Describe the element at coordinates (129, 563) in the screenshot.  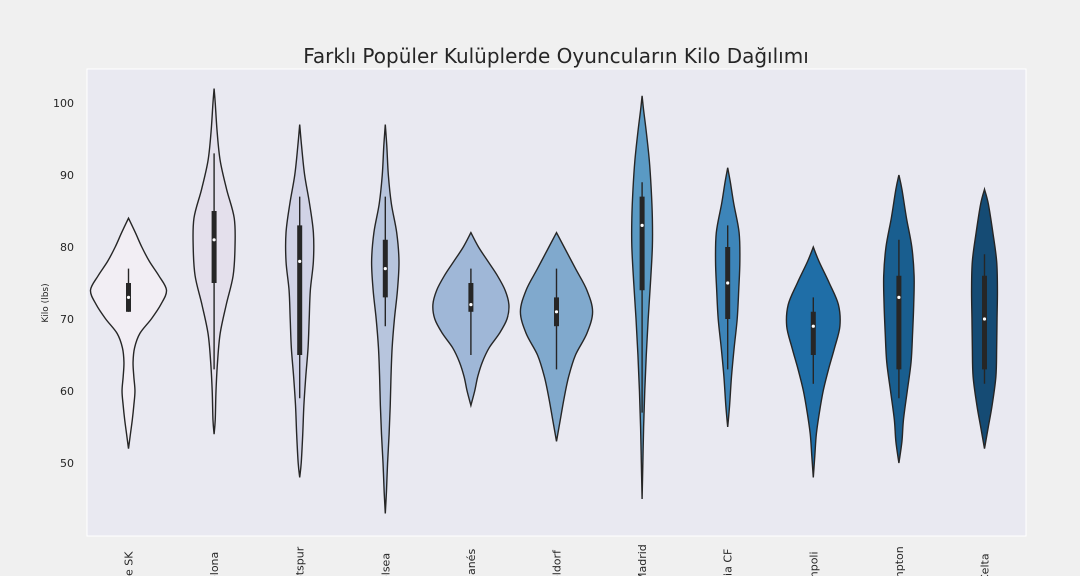
I see `x-tick-label: ce SK` at that location.